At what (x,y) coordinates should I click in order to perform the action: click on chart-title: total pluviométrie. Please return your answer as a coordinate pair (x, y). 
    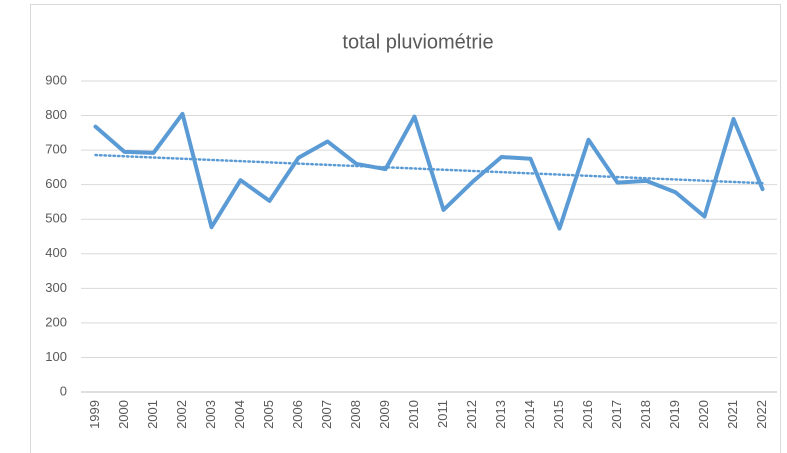
    Looking at the image, I should click on (417, 42).